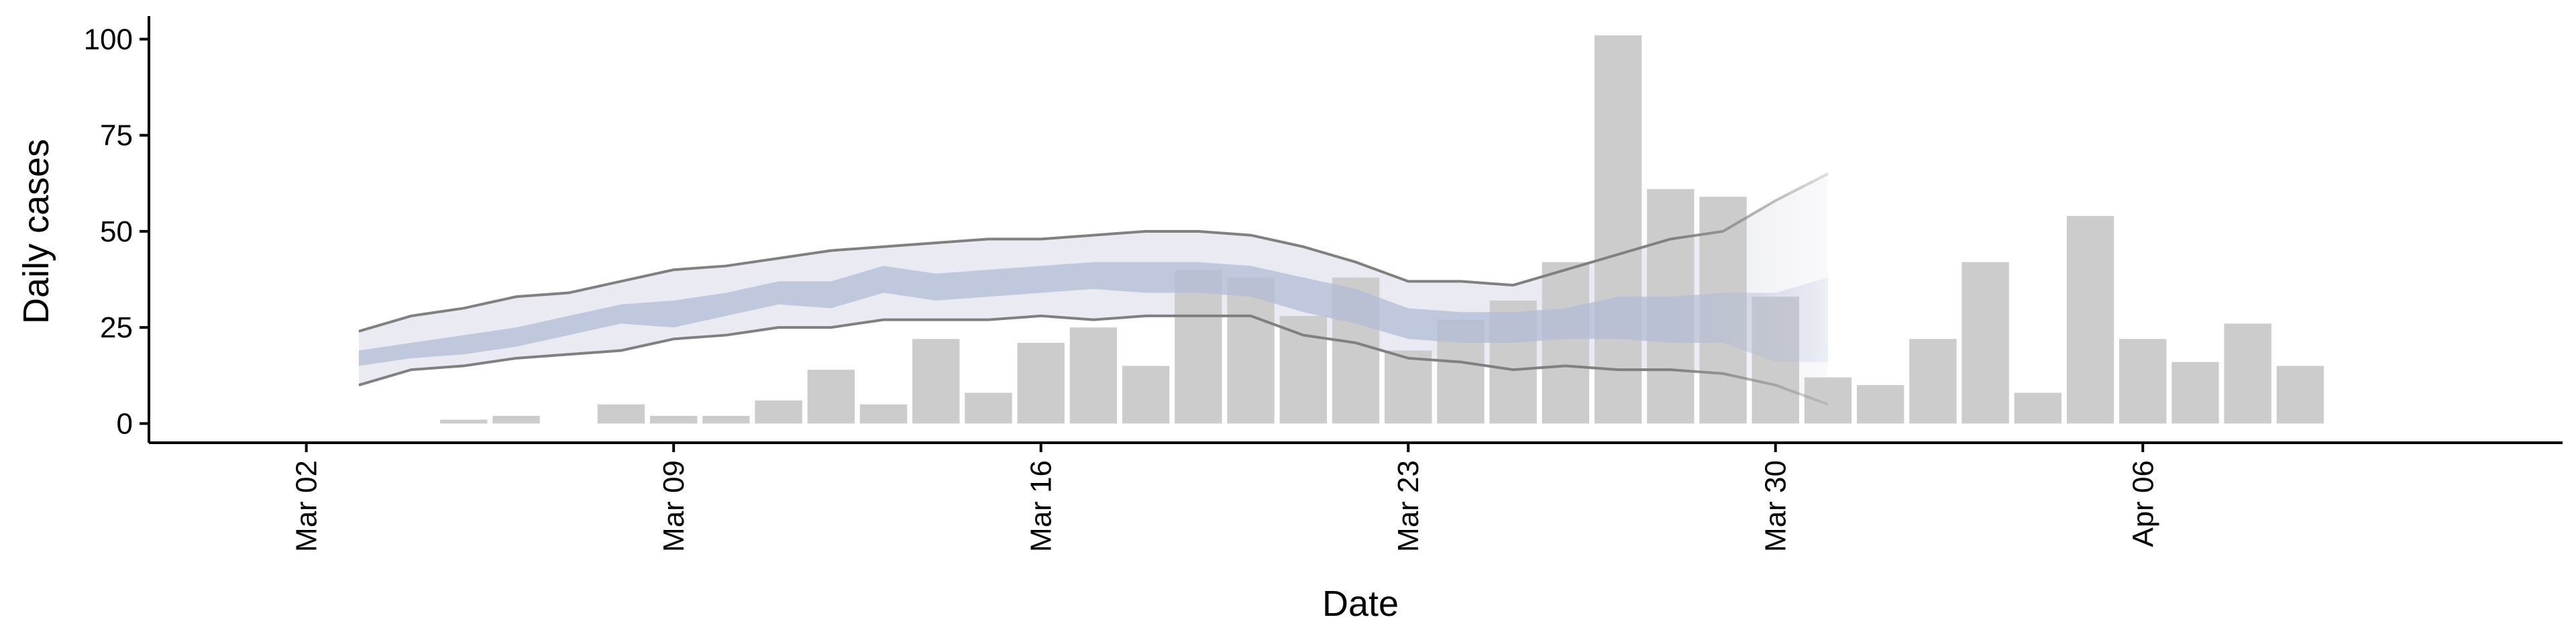  What do you see at coordinates (306, 506) in the screenshot?
I see `x-tick-label: Mar 02` at bounding box center [306, 506].